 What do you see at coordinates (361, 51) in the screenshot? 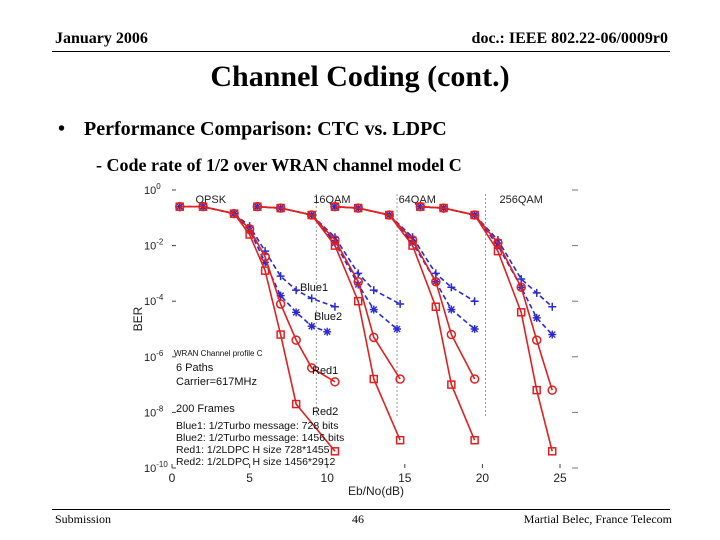
I see `header-rule` at bounding box center [361, 51].